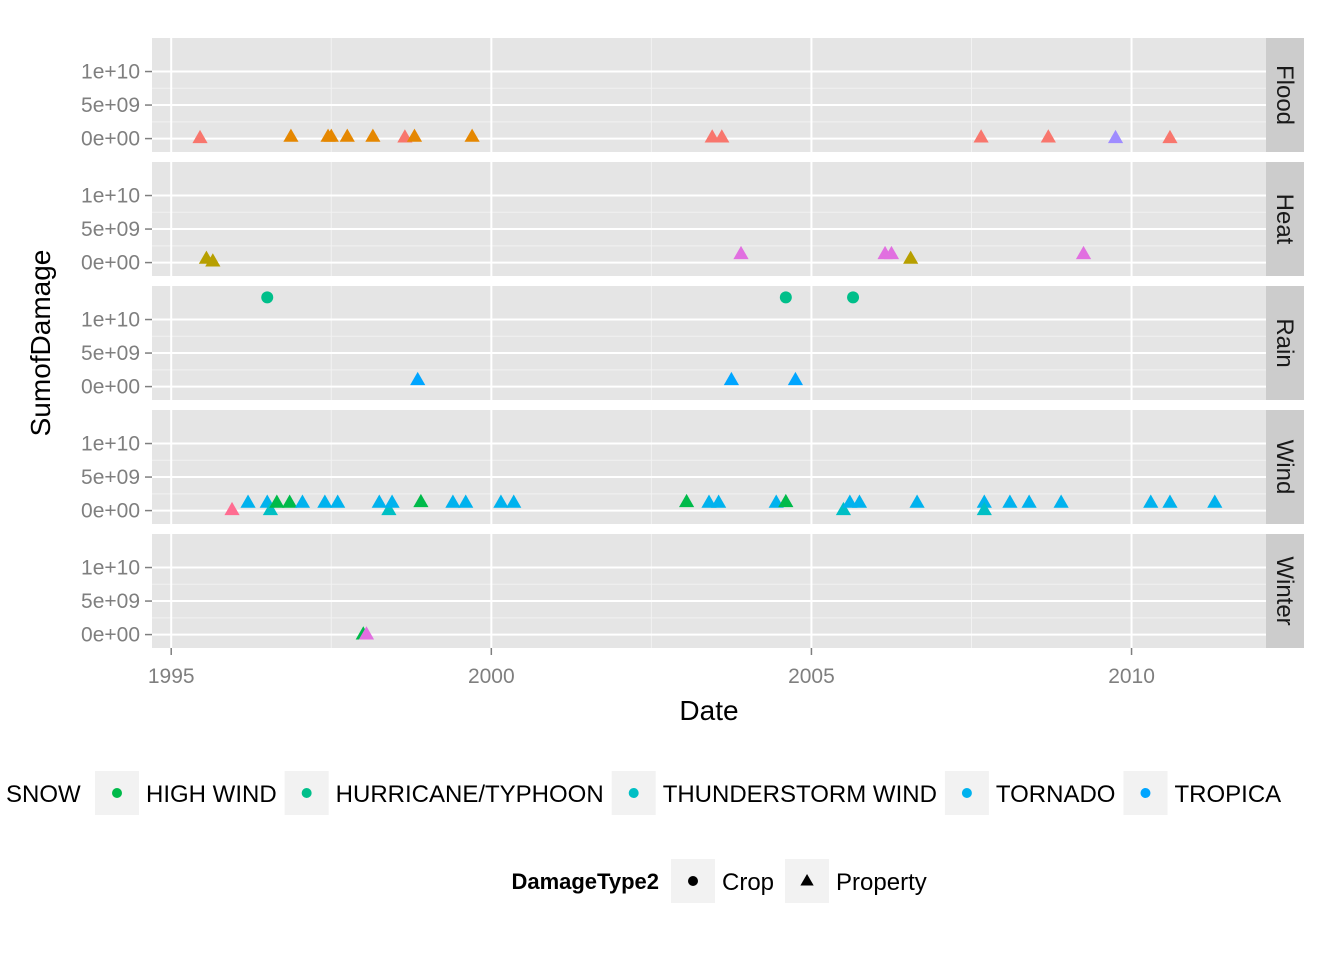 The height and width of the screenshot is (960, 1344). I want to click on facet-strip-label: Flood, so click(1284, 95).